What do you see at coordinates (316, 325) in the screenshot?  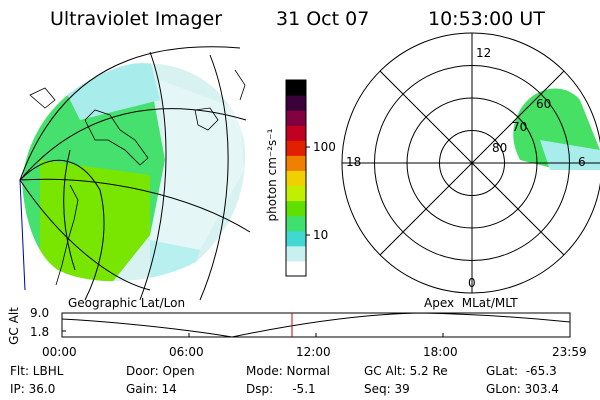 I see `altitude-plot` at bounding box center [316, 325].